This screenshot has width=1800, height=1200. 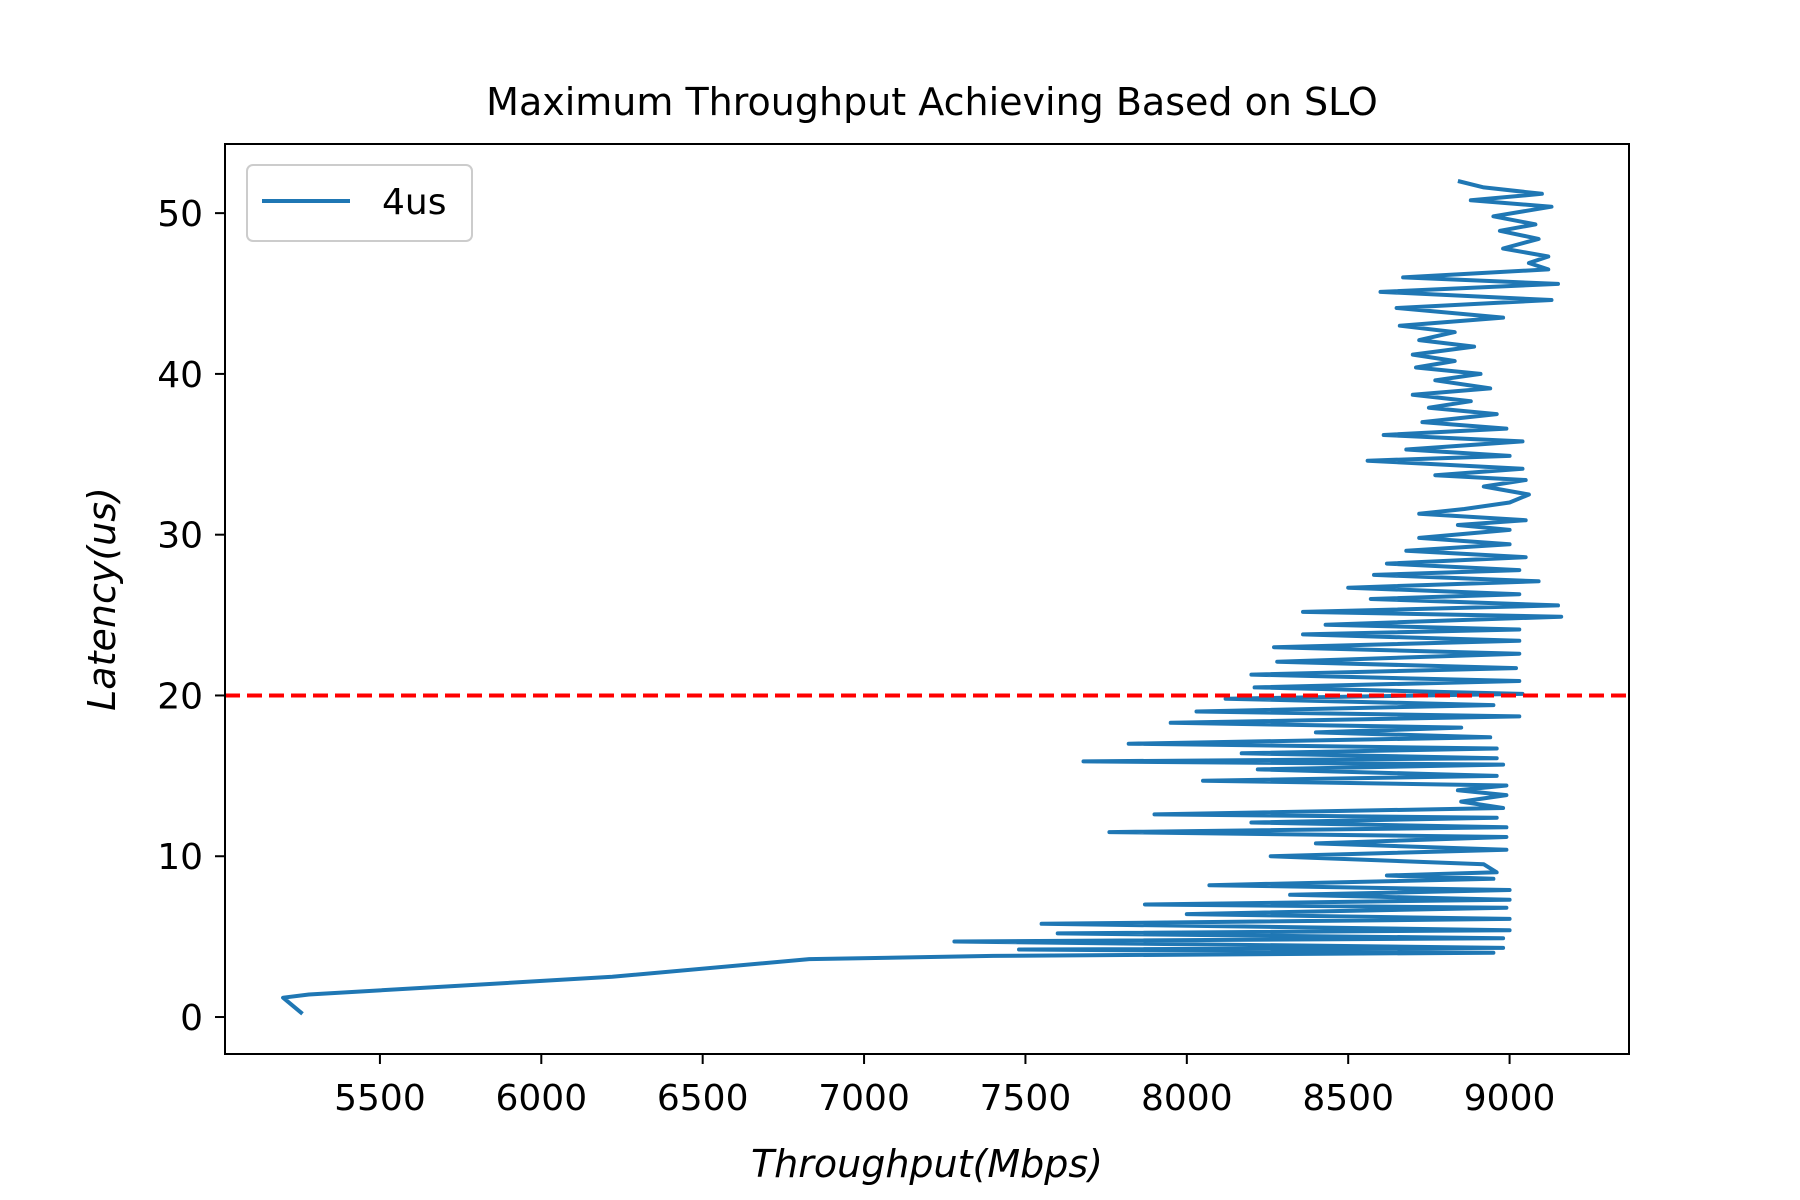 What do you see at coordinates (380, 1098) in the screenshot?
I see `x-tick-label: 5500` at bounding box center [380, 1098].